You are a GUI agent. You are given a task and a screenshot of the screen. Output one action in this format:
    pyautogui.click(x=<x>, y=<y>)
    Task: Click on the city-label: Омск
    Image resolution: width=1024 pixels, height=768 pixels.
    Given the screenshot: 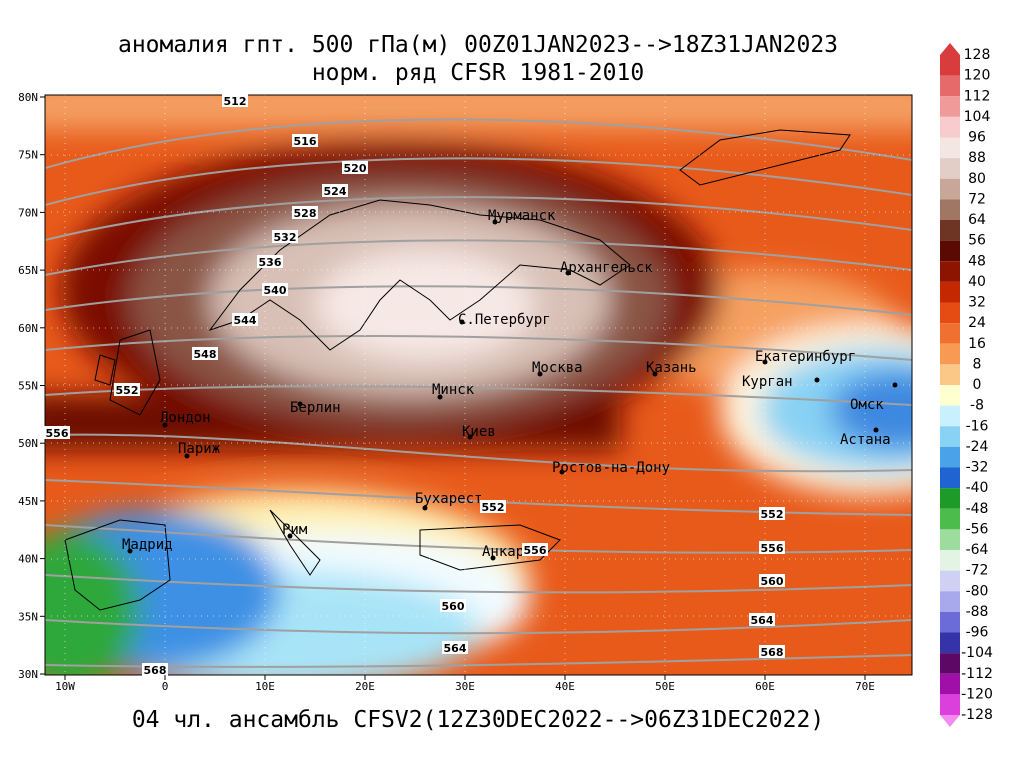 What is the action you would take?
    pyautogui.click(x=867, y=405)
    